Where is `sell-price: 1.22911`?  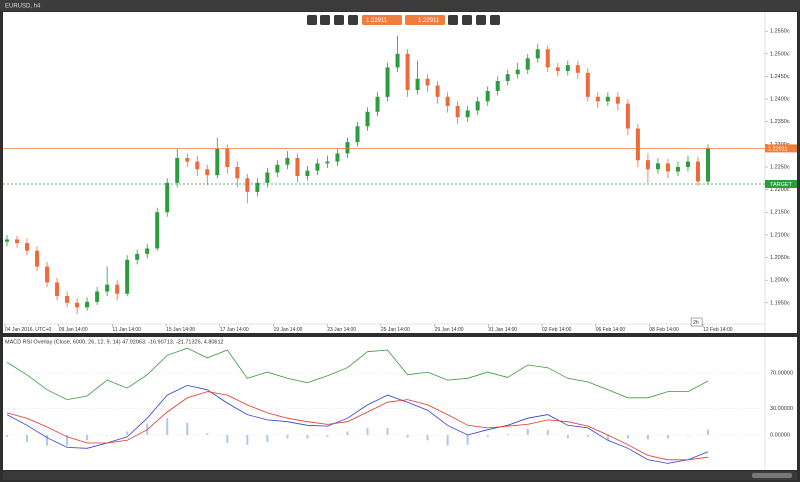
sell-price: 1.22911 is located at coordinates (377, 21).